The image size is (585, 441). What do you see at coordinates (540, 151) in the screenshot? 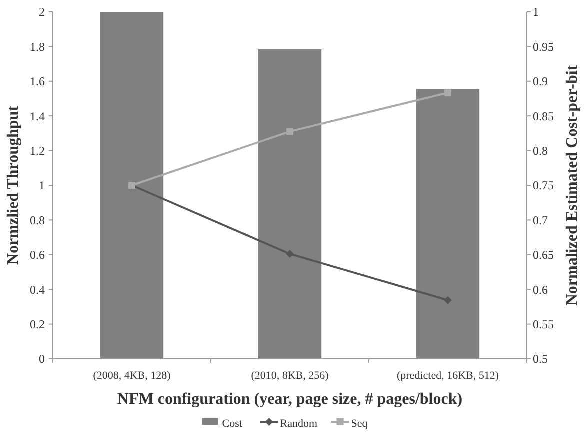
I see `y2-tick-label: 0.8` at bounding box center [540, 151].